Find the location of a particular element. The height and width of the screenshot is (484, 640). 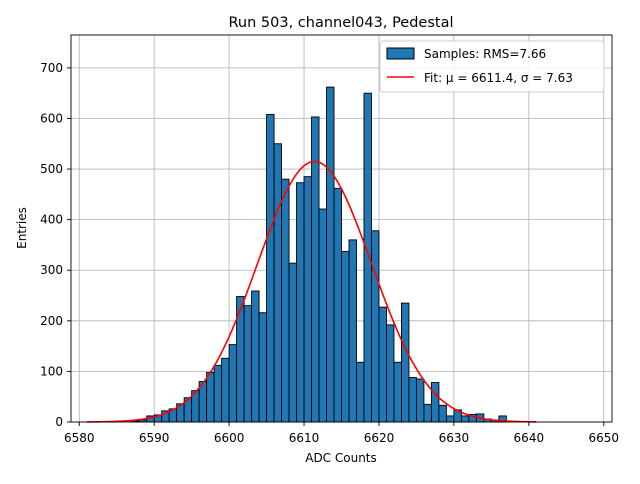

x-tick-label: 6640 is located at coordinates (529, 438).